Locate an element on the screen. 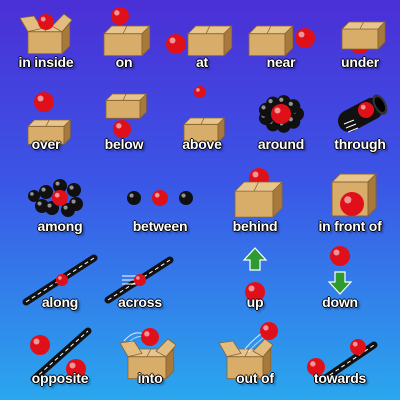 The image size is (400, 400). preposition-label: at is located at coordinates (202, 62).